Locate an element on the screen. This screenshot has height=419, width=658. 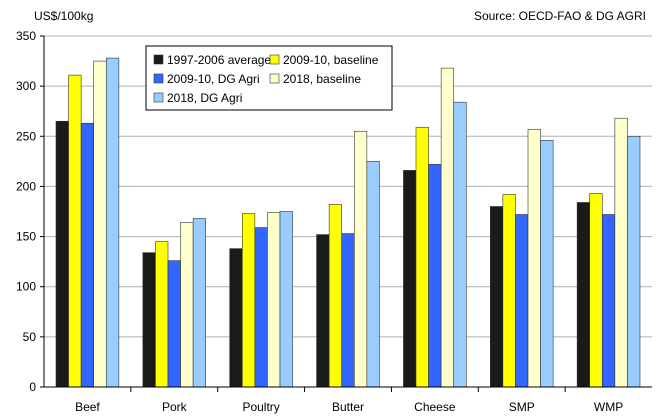
legend-label: 1997-2006 average is located at coordinates (219, 60).